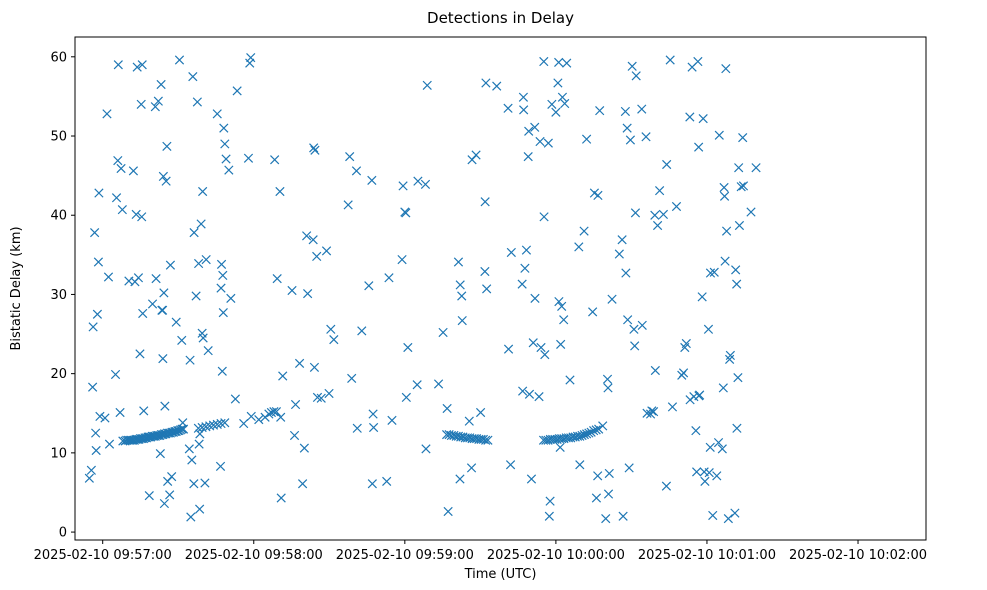  What do you see at coordinates (58, 216) in the screenshot?
I see `y-tick-label: 40` at bounding box center [58, 216].